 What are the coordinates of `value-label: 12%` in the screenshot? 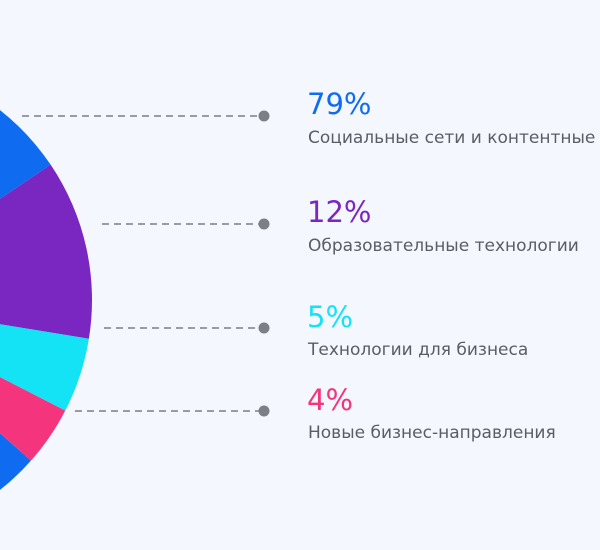 It's located at (339, 212).